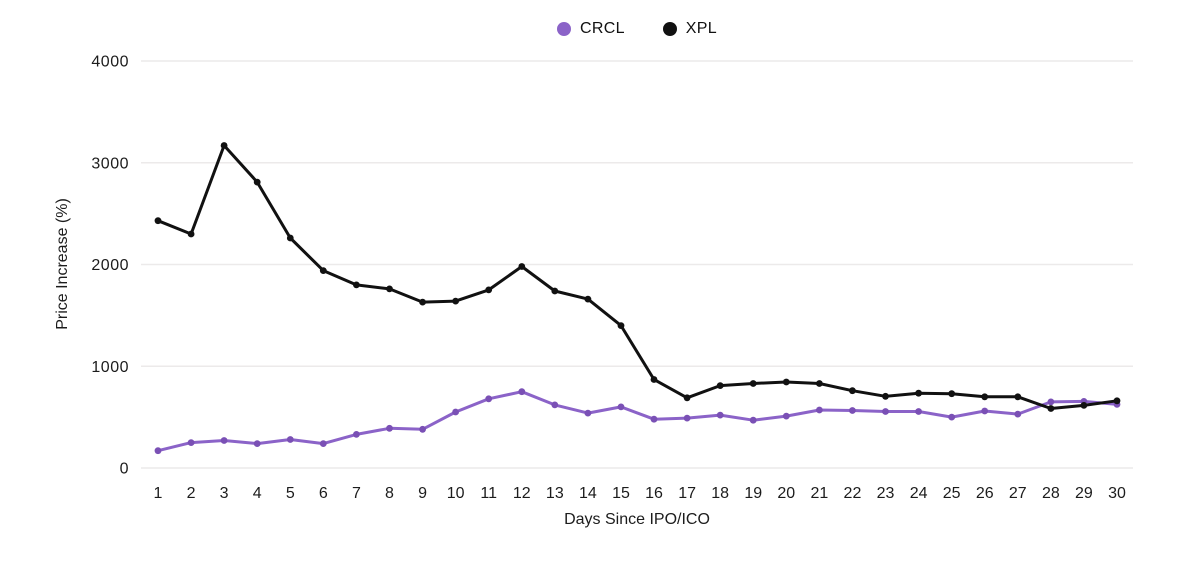  I want to click on x-tick-label-22: 22, so click(853, 493).